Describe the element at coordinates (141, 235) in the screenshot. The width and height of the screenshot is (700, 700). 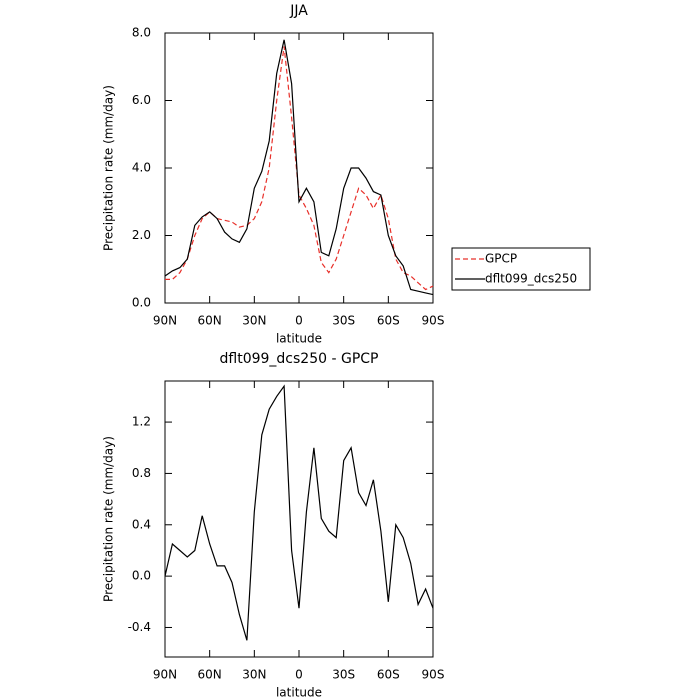
I see `y-tick-label: 2.0` at that location.